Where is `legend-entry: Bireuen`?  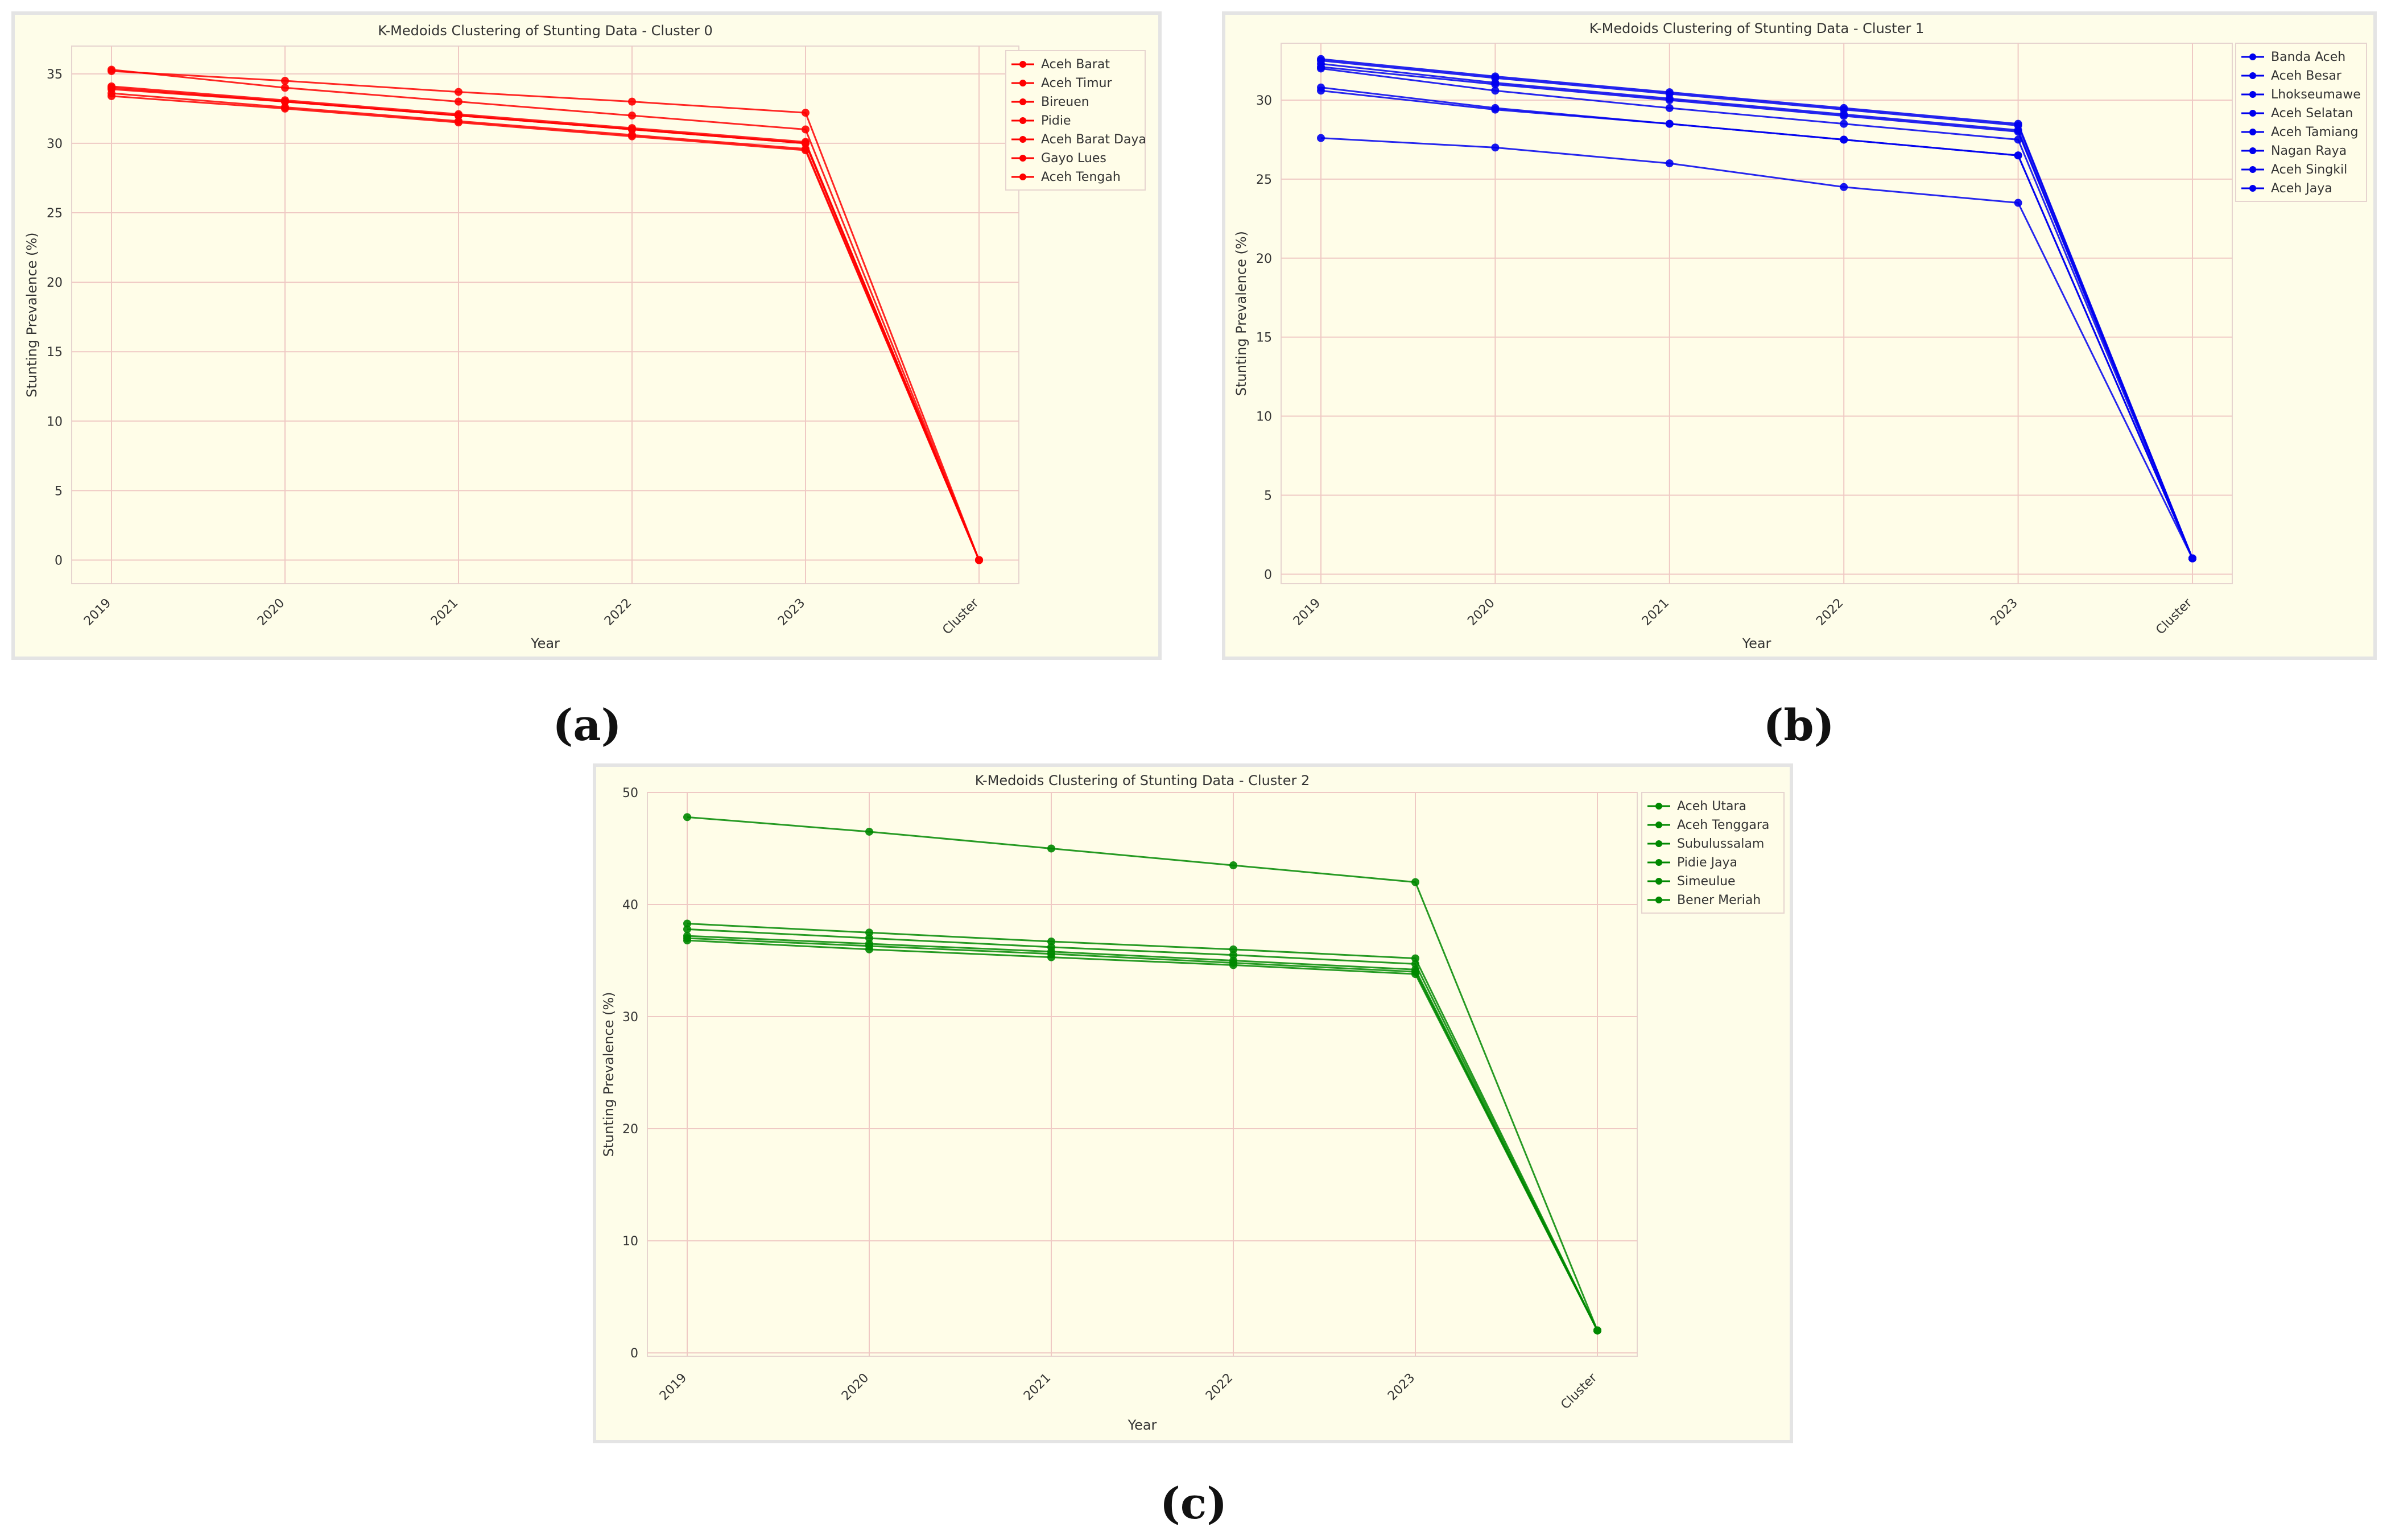 legend-entry: Bireuen is located at coordinates (1065, 102).